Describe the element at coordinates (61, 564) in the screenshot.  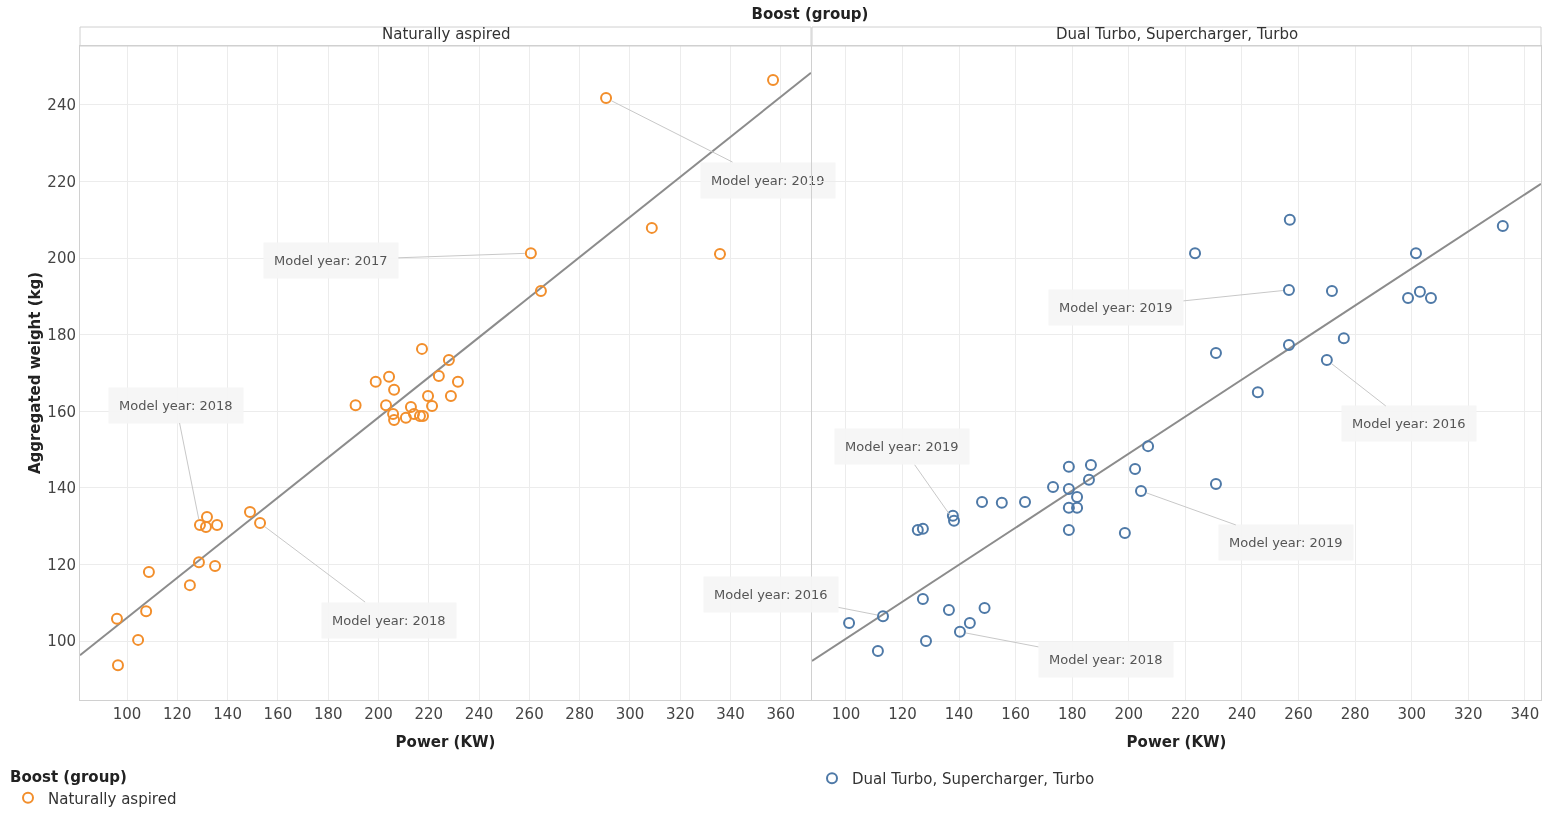
I see `y-tick-label: 120` at that location.